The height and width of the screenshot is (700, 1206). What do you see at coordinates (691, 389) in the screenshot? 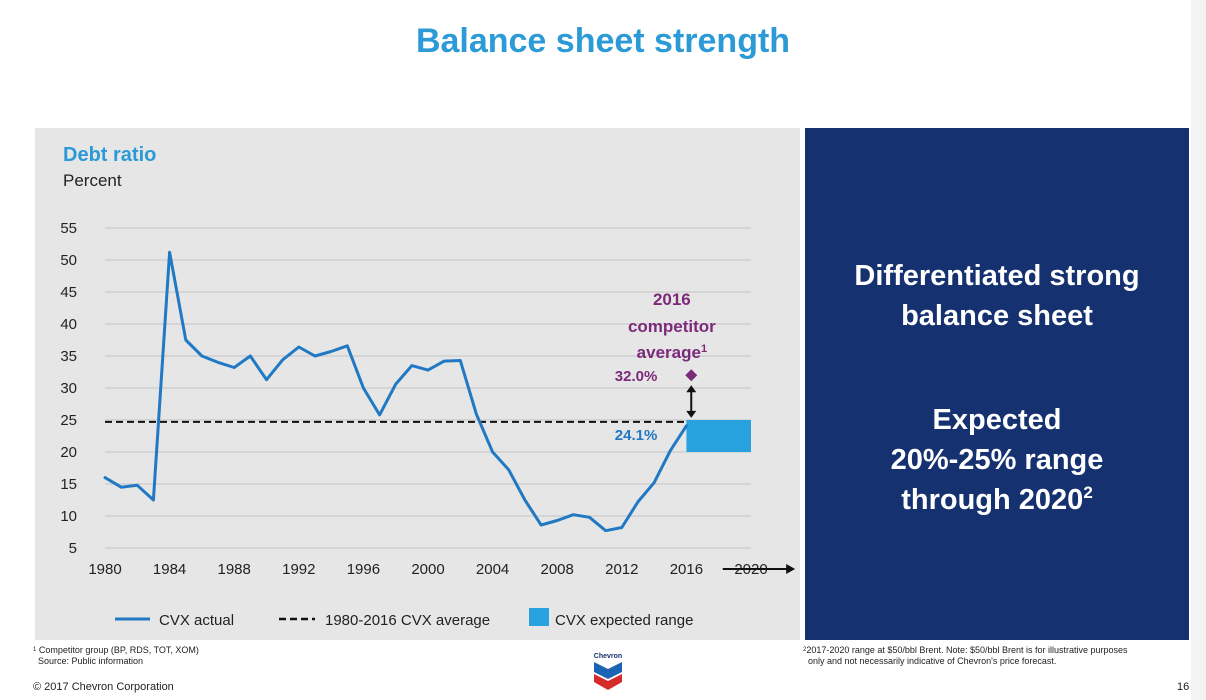
I see `gap-arrow-up-icon` at bounding box center [691, 389].